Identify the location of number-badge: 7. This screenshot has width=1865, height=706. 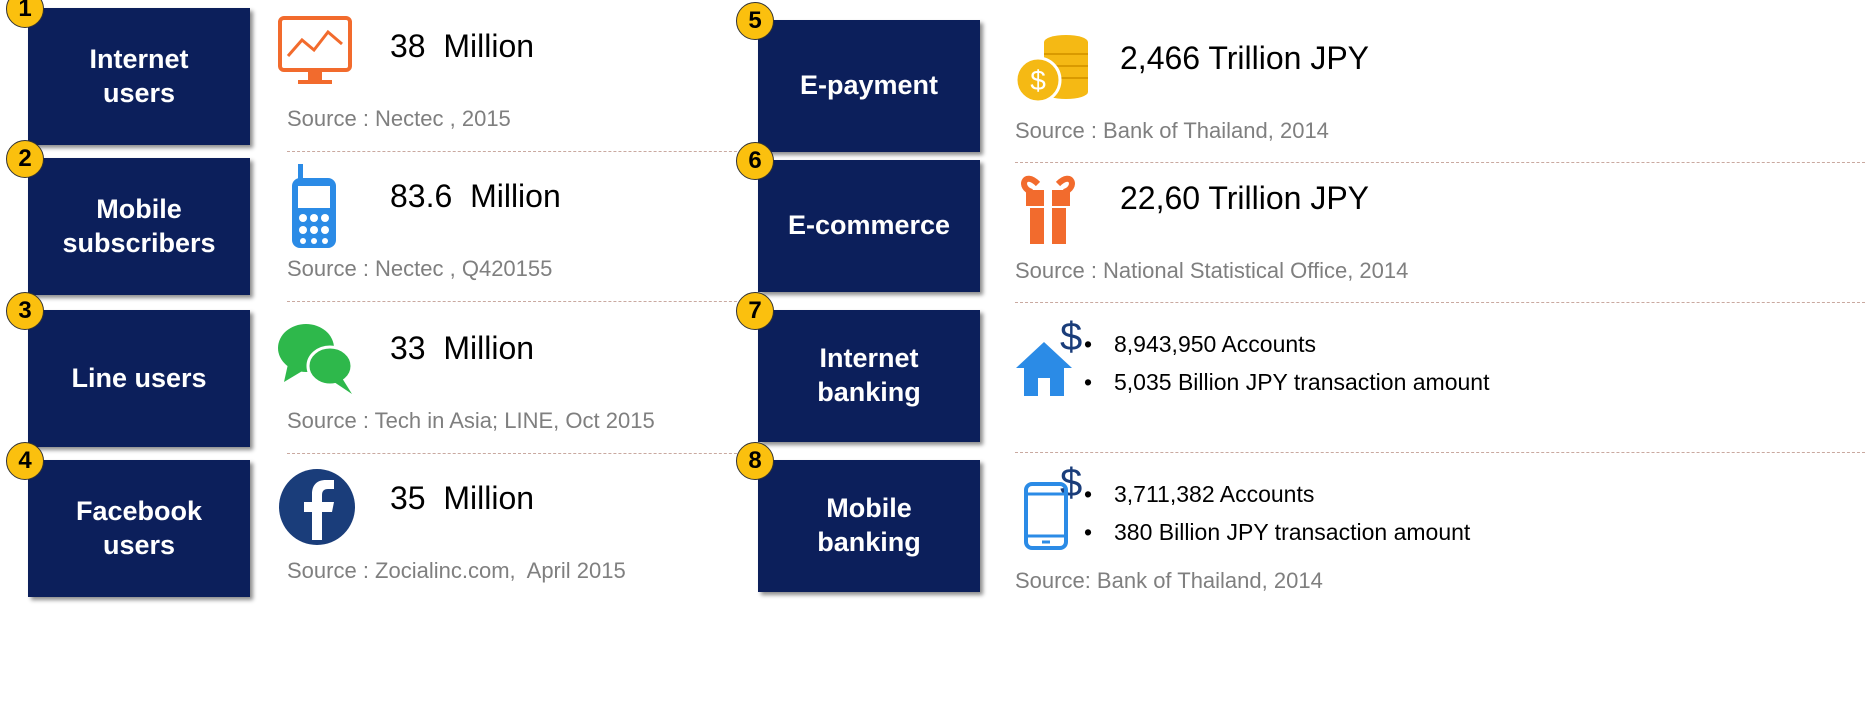
(755, 311).